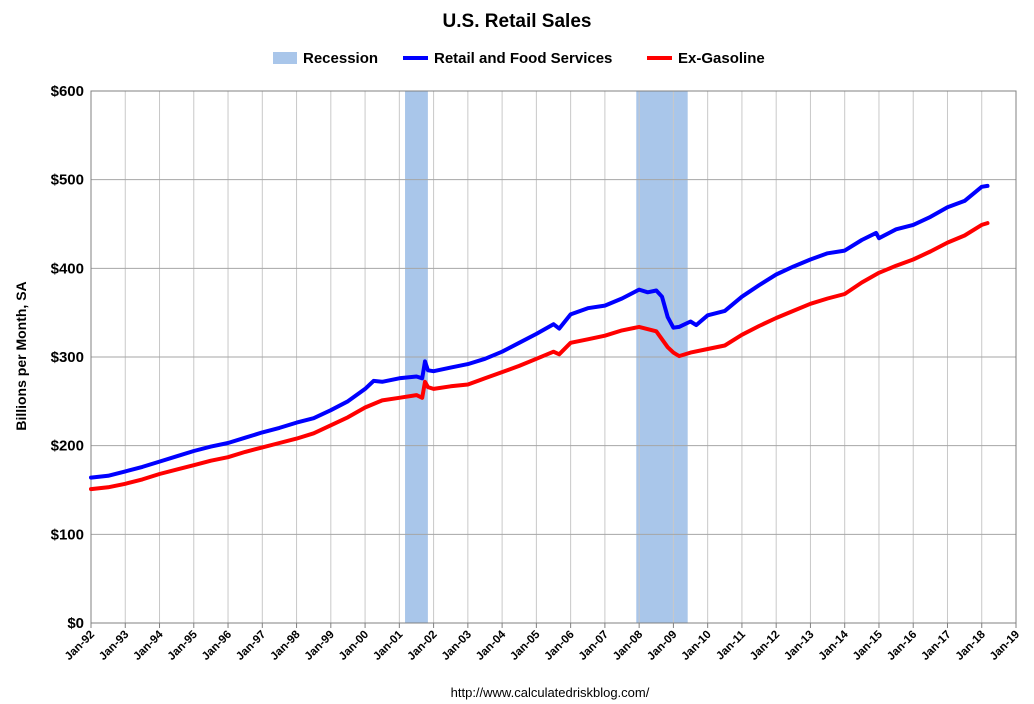 The image size is (1034, 704). What do you see at coordinates (868, 645) in the screenshot?
I see `x-tick-label: Jan-15` at bounding box center [868, 645].